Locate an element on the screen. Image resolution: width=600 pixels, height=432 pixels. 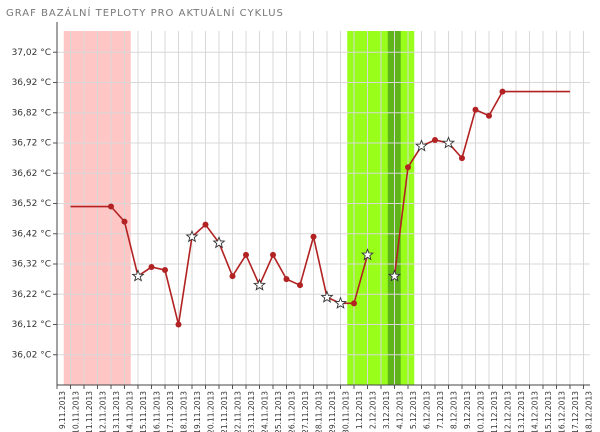
x-tick-label: 24.11.2013 is located at coordinates (265, 411).